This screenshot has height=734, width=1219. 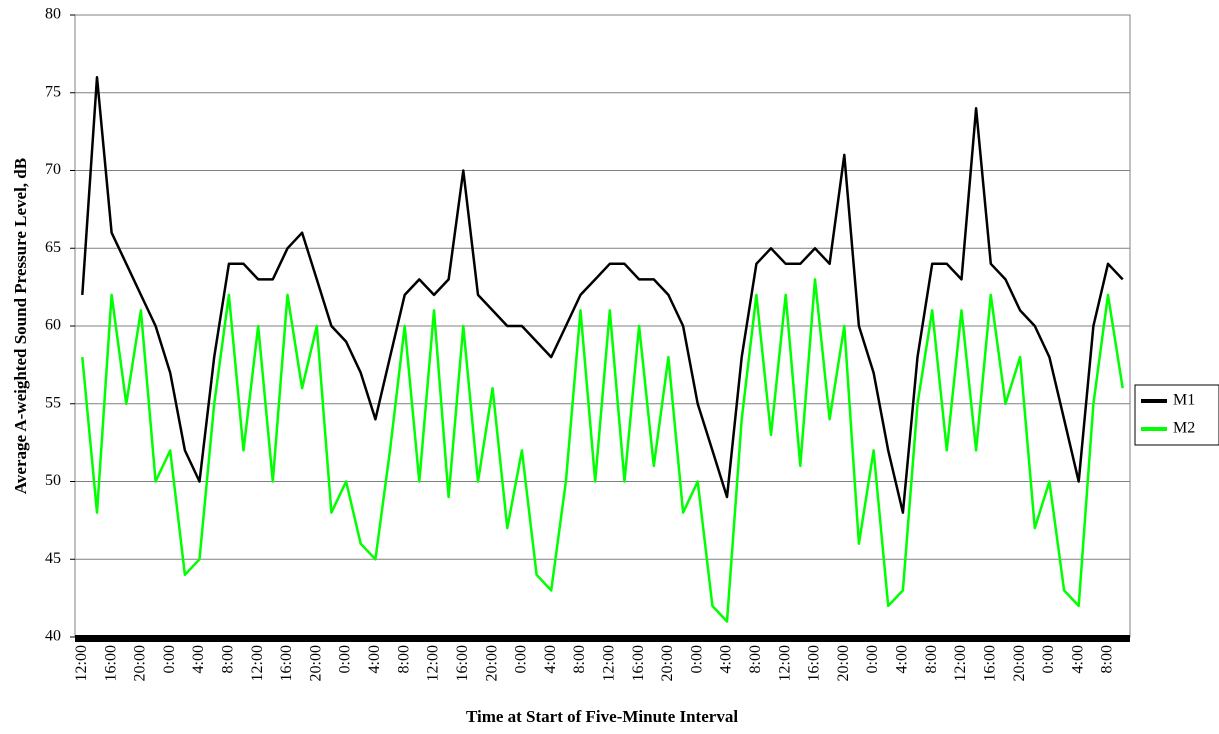 I want to click on legend-label: M2, so click(x=1184, y=428).